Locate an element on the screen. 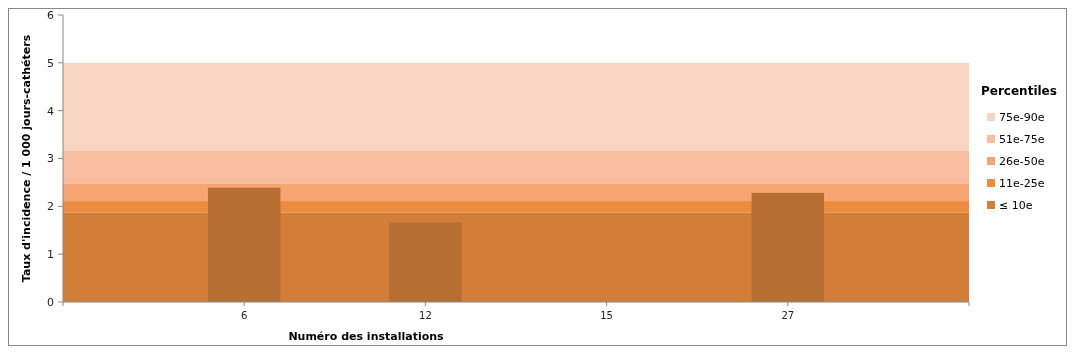  legend-title: Percentiles is located at coordinates (1019, 91).